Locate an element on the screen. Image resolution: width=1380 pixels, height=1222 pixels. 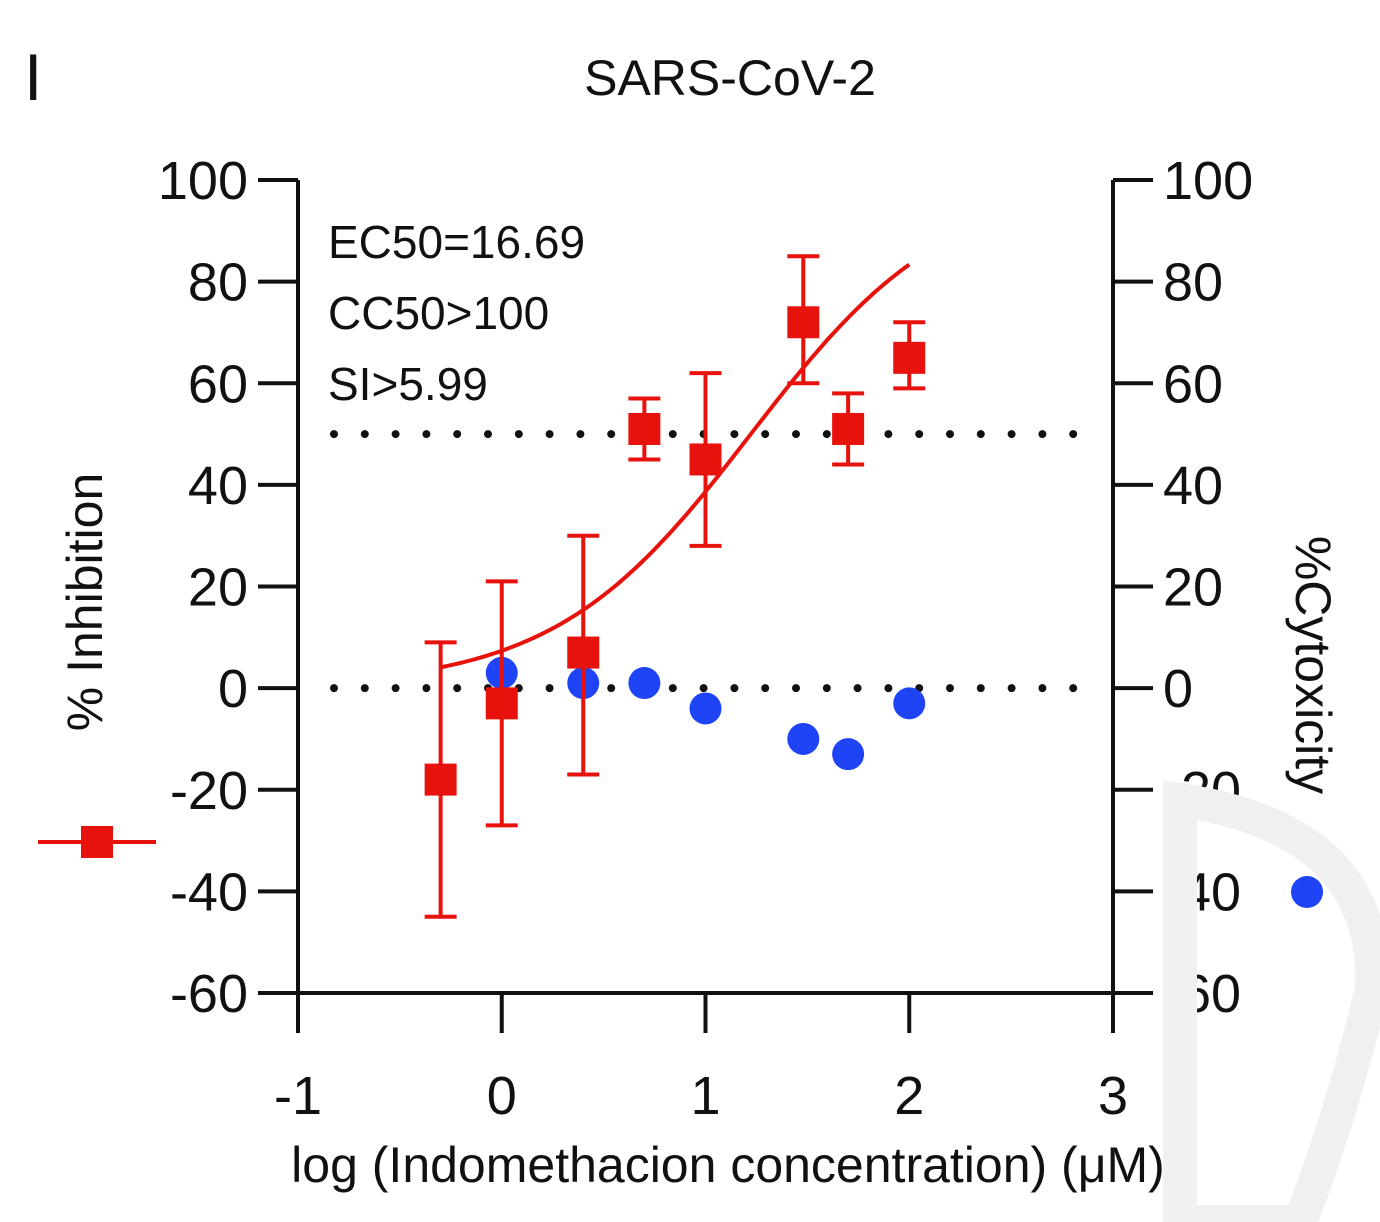
y-tick-label-left: 40 is located at coordinates (218, 486).